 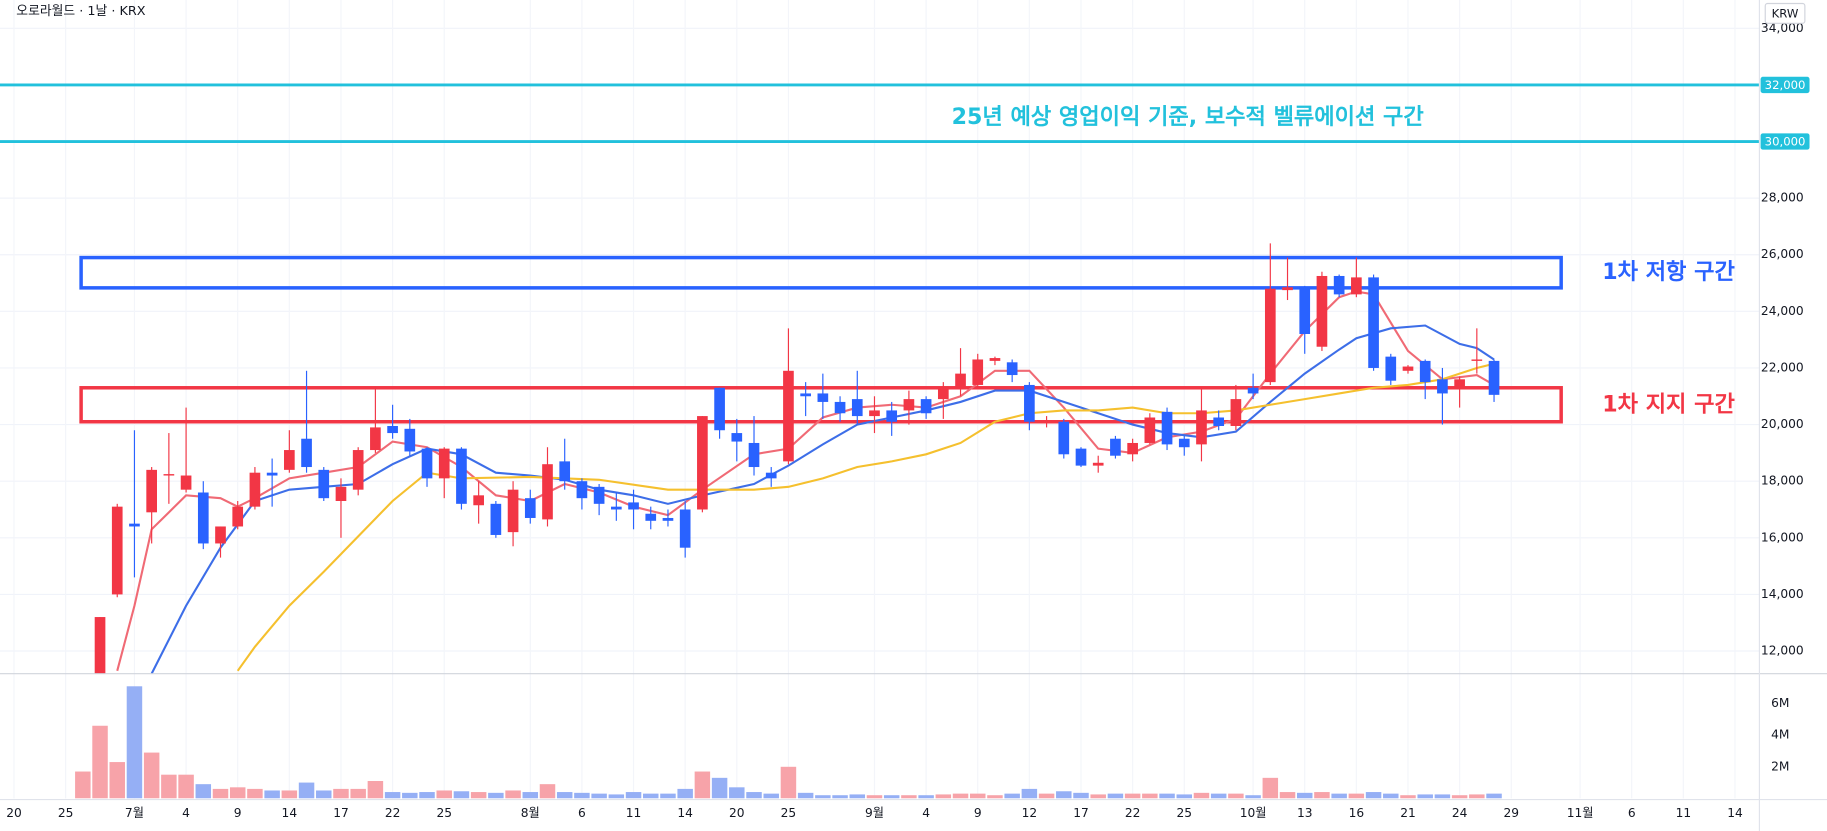 I want to click on y-tick-label: 24,000, so click(x=1782, y=311).